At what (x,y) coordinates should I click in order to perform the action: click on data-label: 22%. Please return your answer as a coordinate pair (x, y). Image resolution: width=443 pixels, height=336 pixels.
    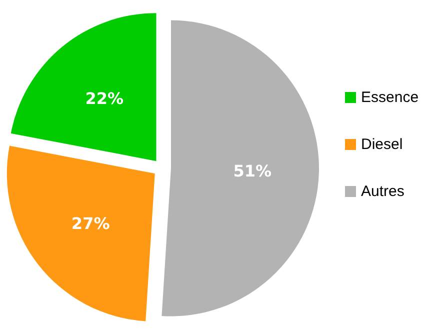
    Looking at the image, I should click on (104, 98).